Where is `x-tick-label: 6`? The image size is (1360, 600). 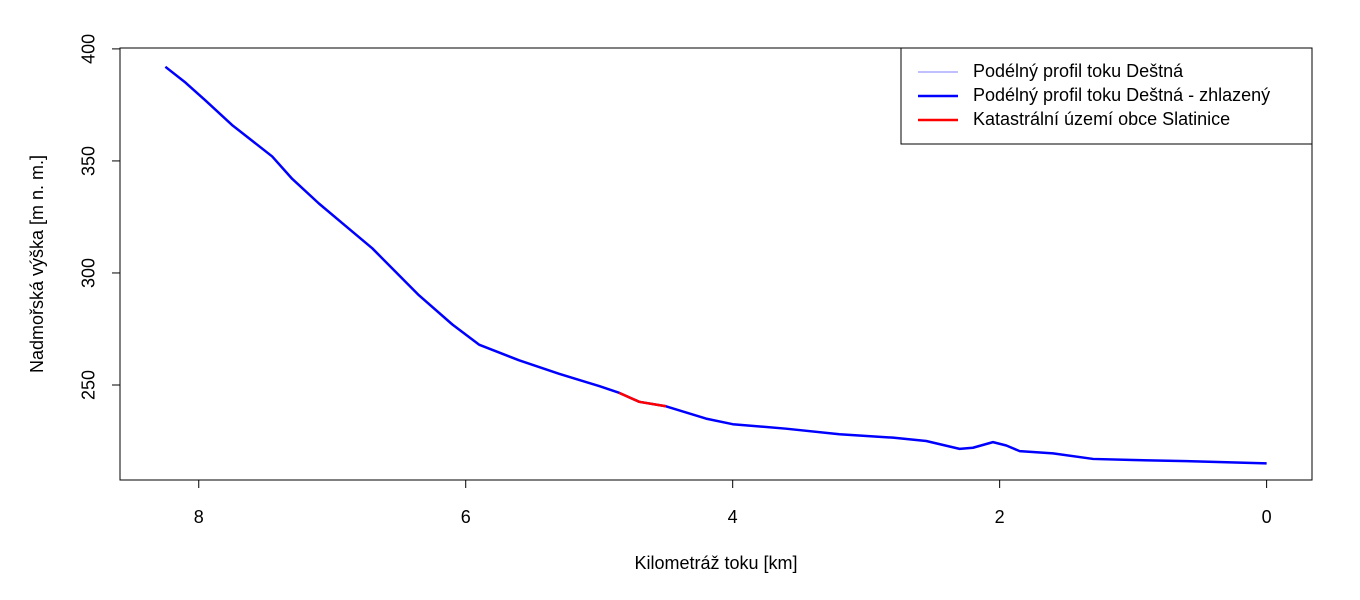
x-tick-label: 6 is located at coordinates (466, 517).